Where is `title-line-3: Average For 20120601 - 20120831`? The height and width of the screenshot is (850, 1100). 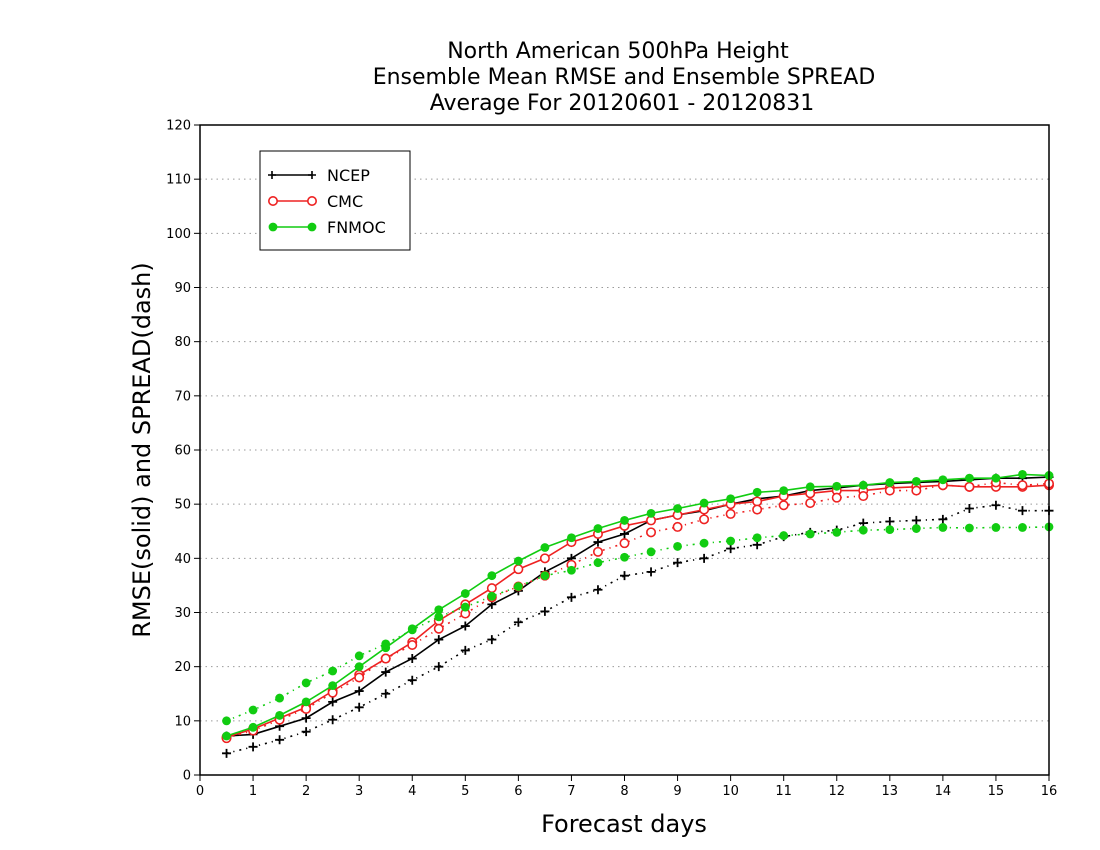 title-line-3: Average For 20120601 - 20120831 is located at coordinates (622, 103).